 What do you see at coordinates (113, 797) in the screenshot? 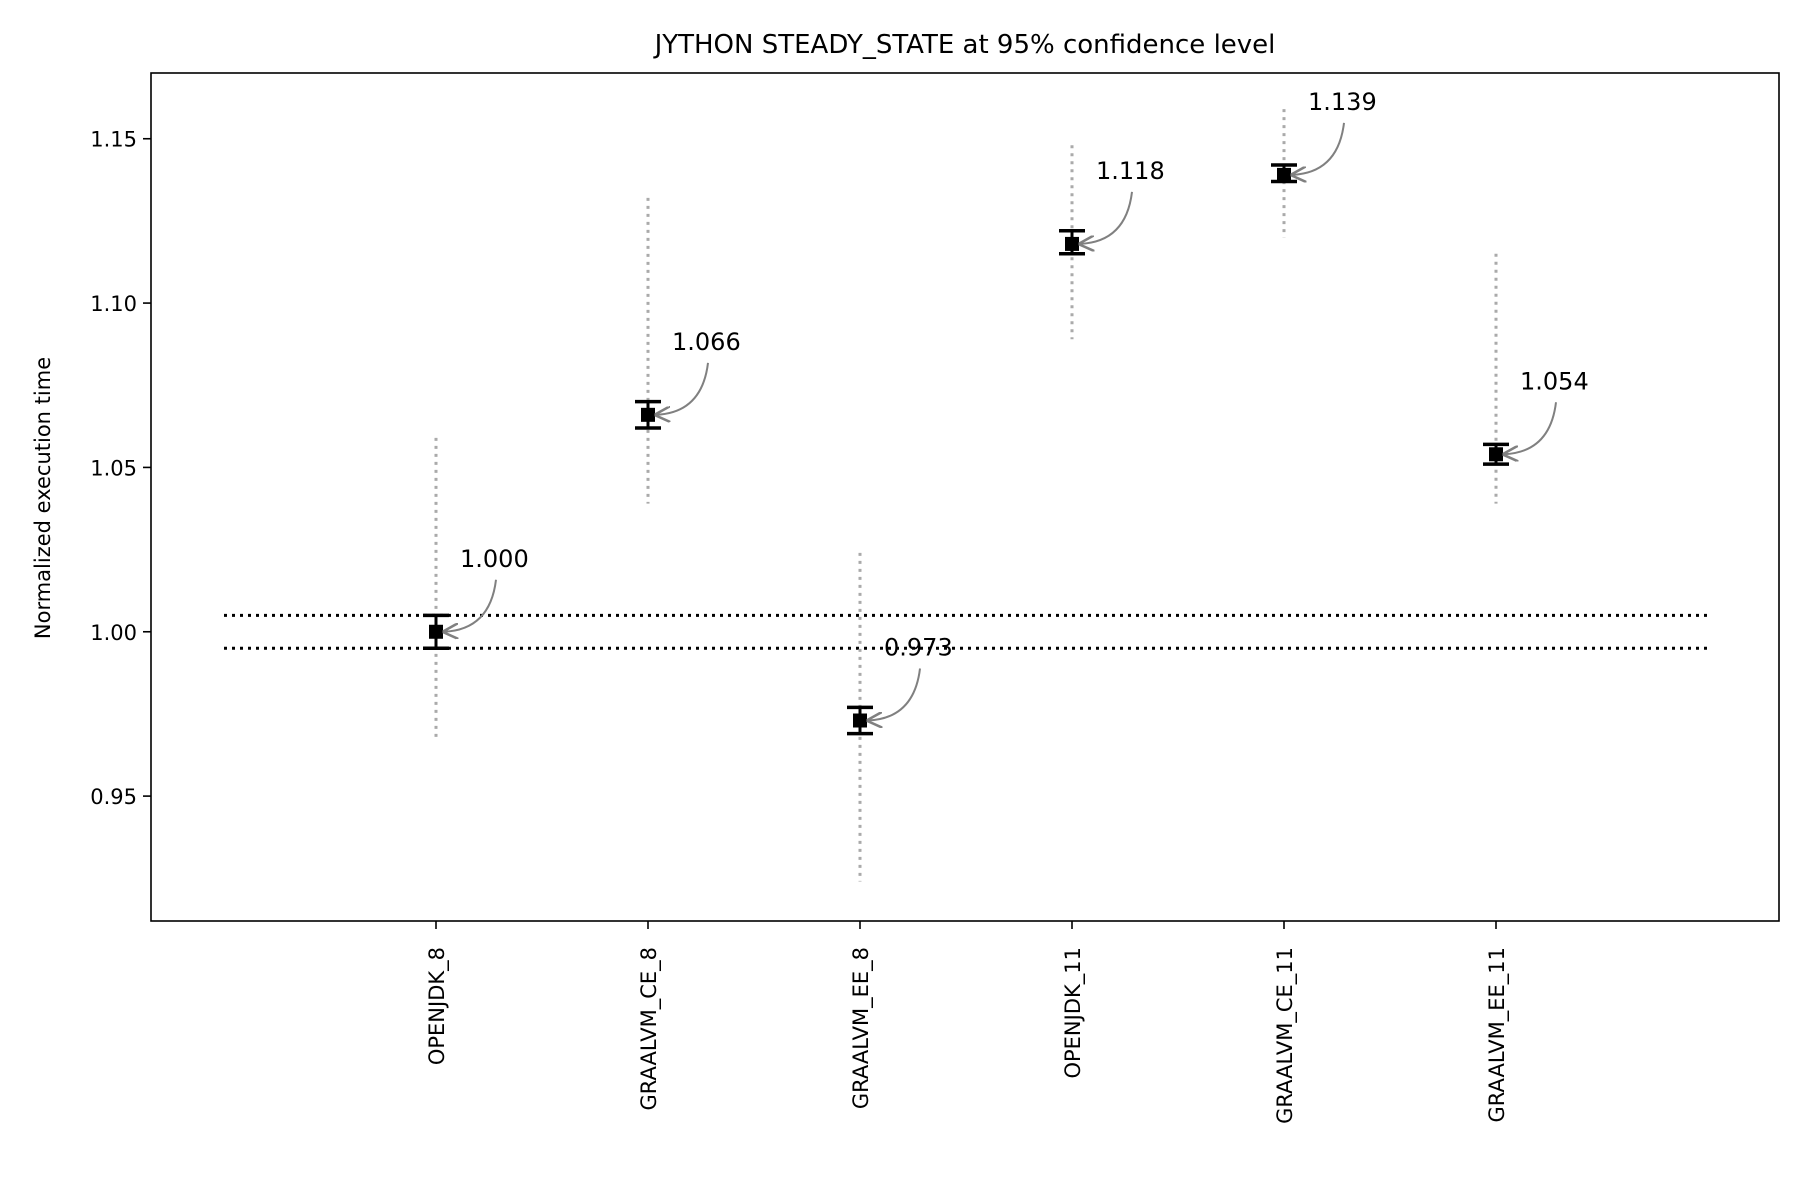
I see `y-tick-label: 0.95` at bounding box center [113, 797].